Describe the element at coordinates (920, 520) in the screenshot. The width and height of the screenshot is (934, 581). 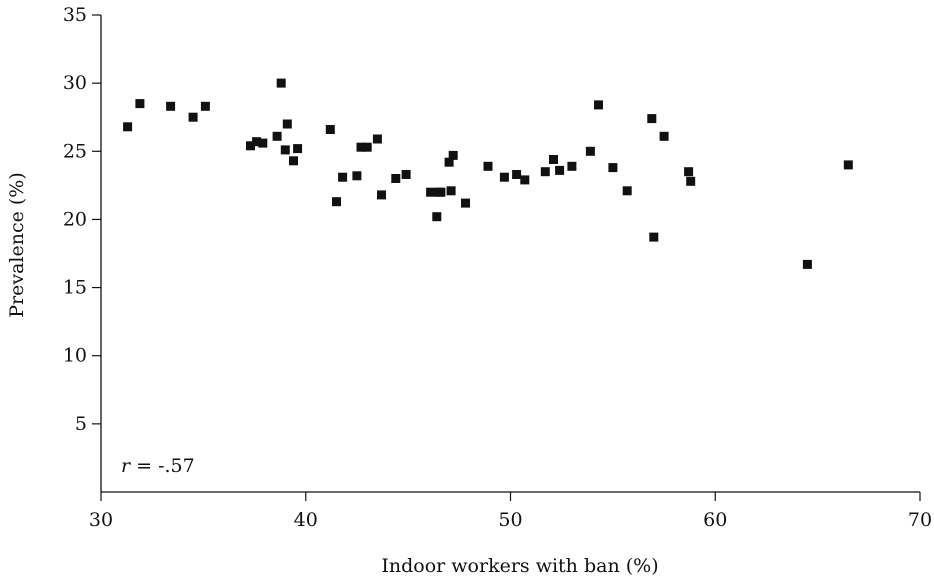
I see `x-tick-label: 70` at that location.